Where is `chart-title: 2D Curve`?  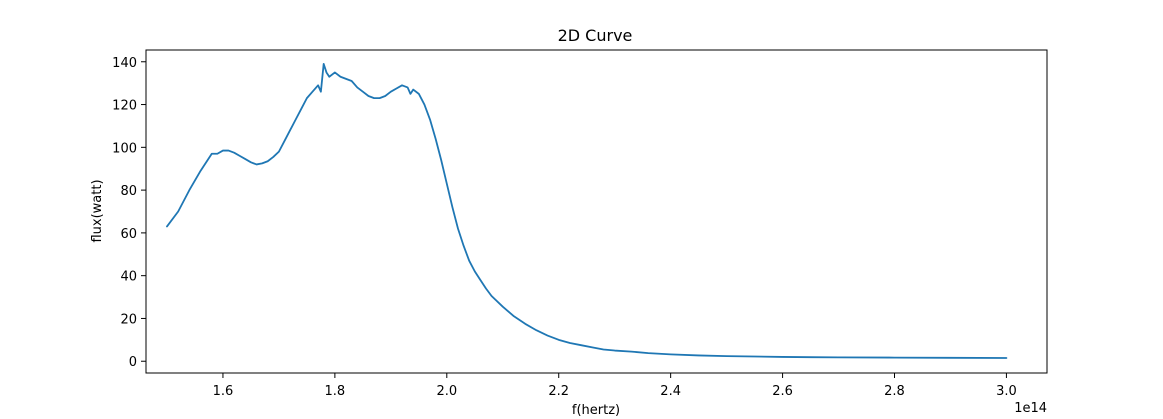 chart-title: 2D Curve is located at coordinates (595, 35).